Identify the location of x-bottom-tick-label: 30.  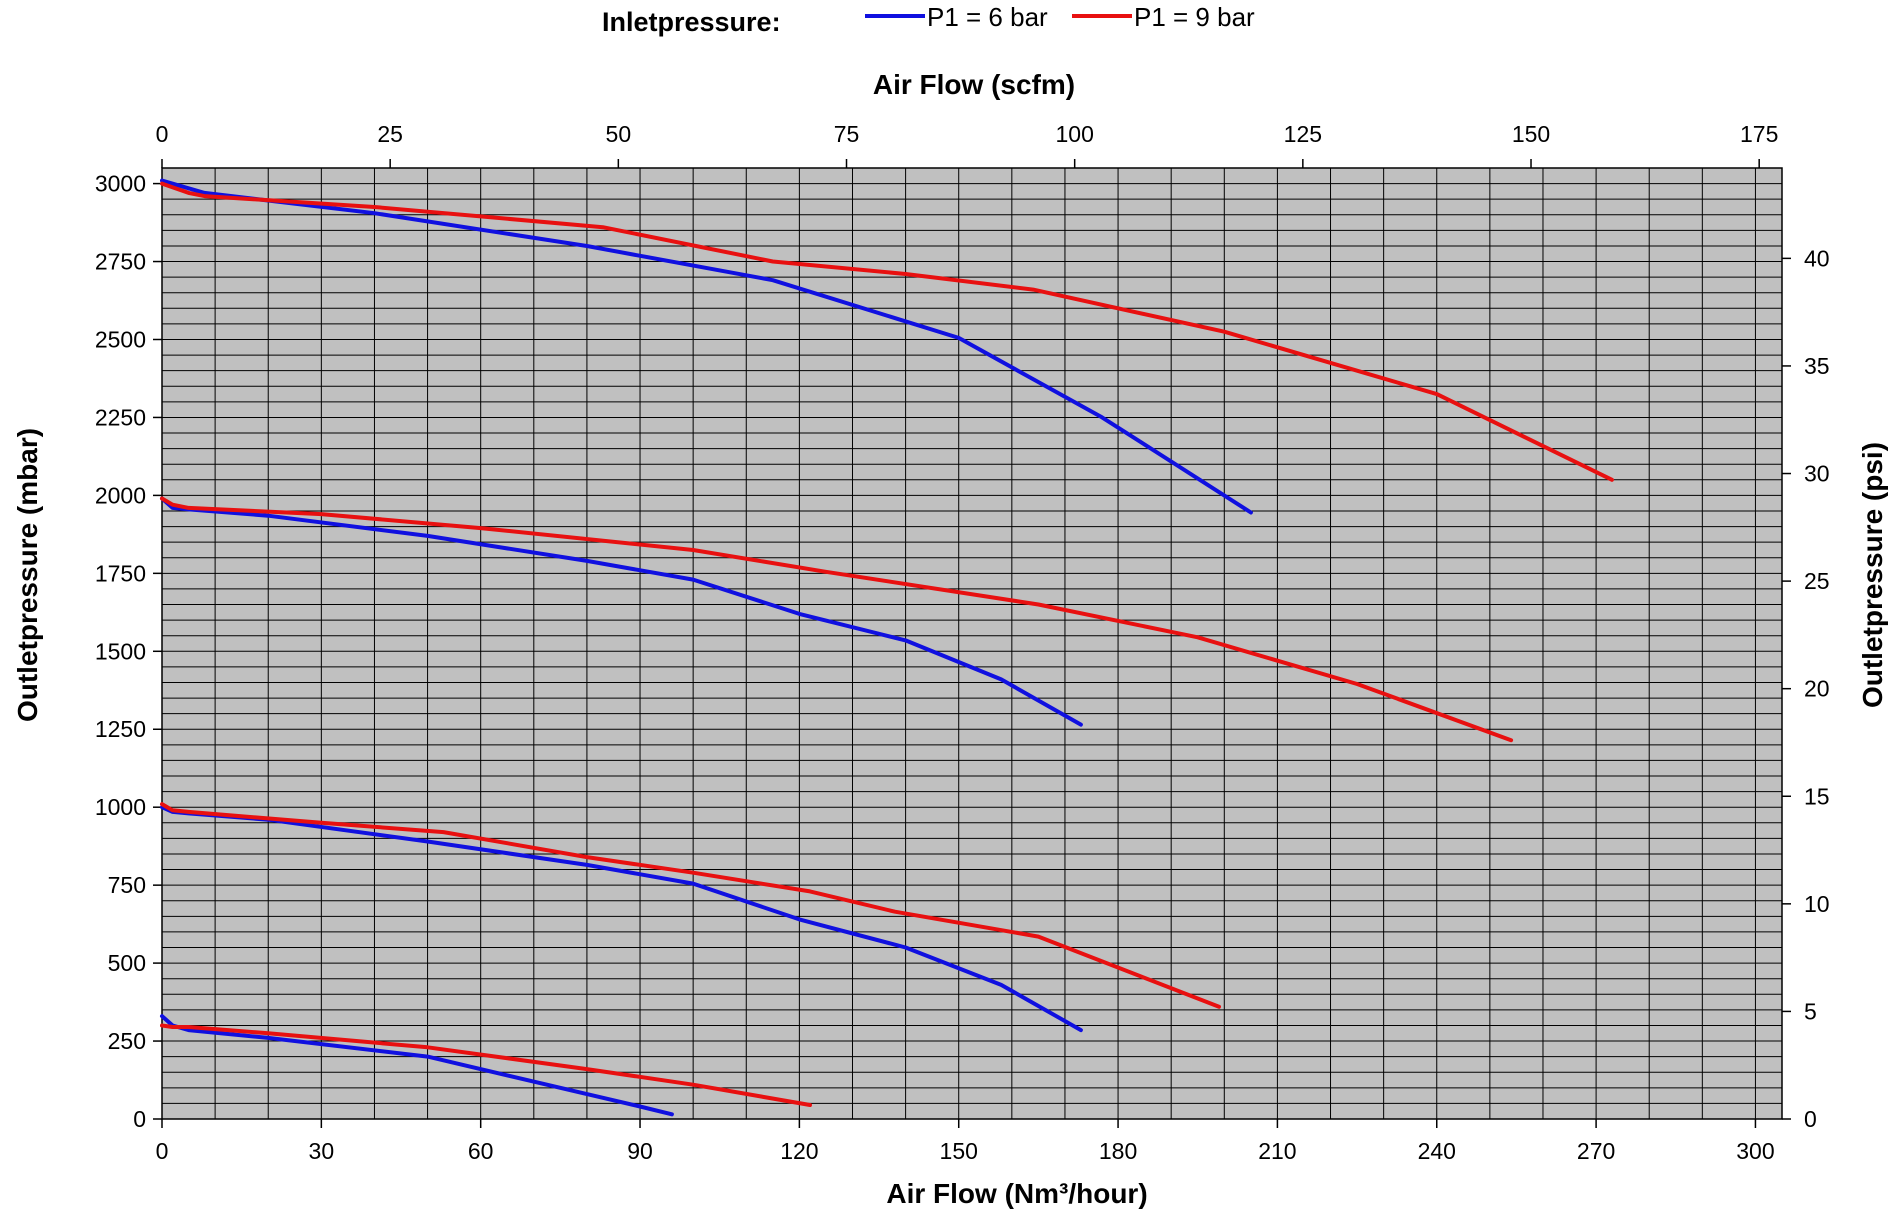
(322, 1151).